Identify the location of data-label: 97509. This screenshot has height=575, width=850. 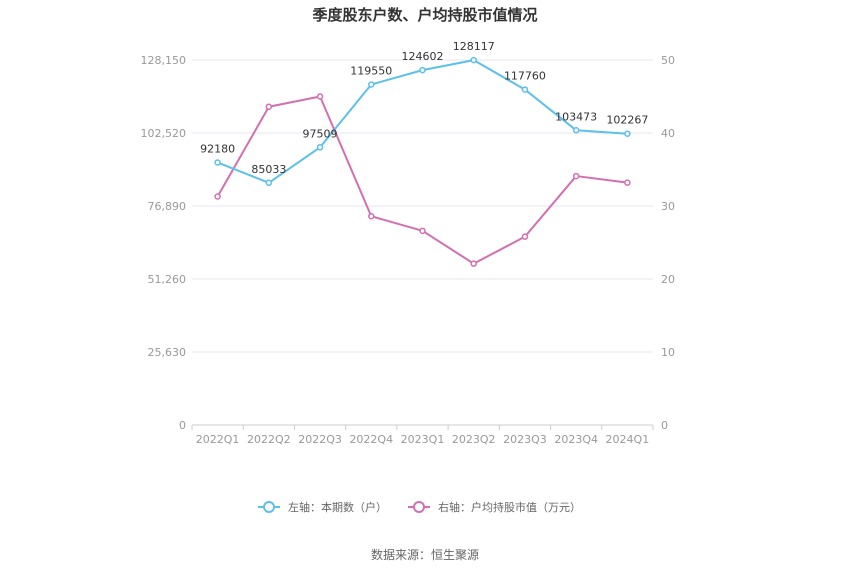
(320, 133).